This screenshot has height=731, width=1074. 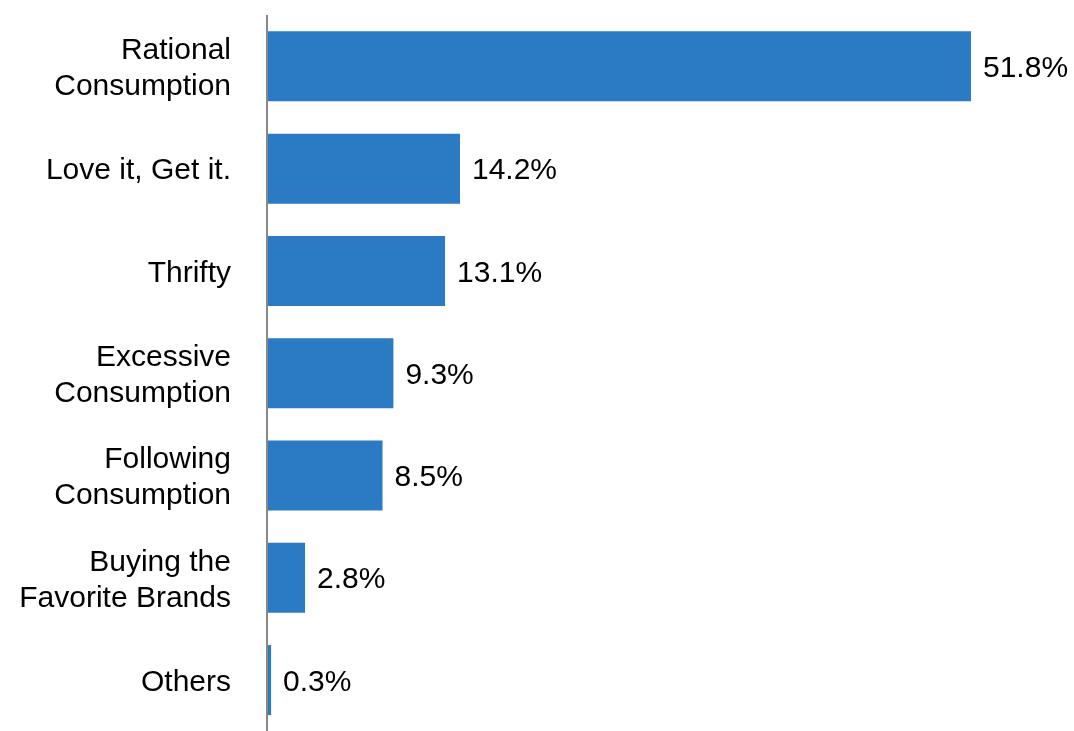 What do you see at coordinates (138, 168) in the screenshot?
I see `y-tick-label: Love it, Get it.` at bounding box center [138, 168].